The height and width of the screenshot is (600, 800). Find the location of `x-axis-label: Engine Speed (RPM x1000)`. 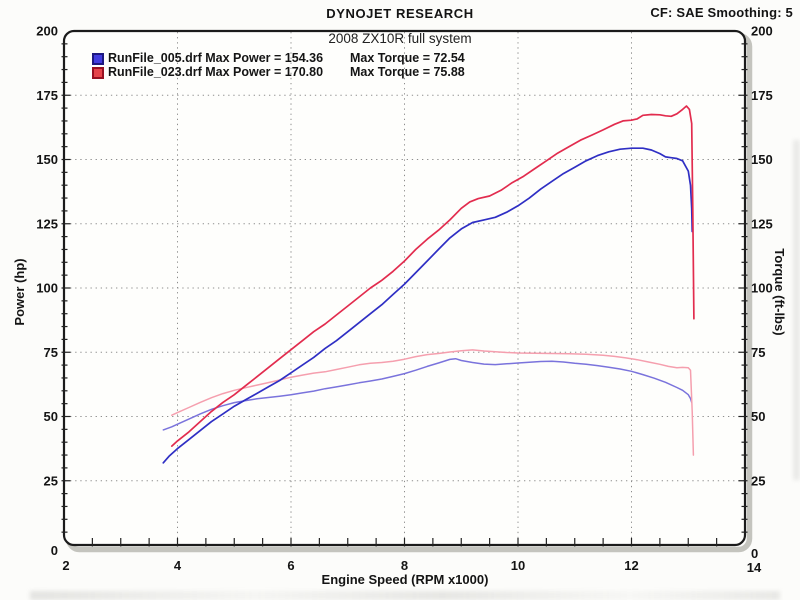

x-axis-label: Engine Speed (RPM x1000) is located at coordinates (405, 579).